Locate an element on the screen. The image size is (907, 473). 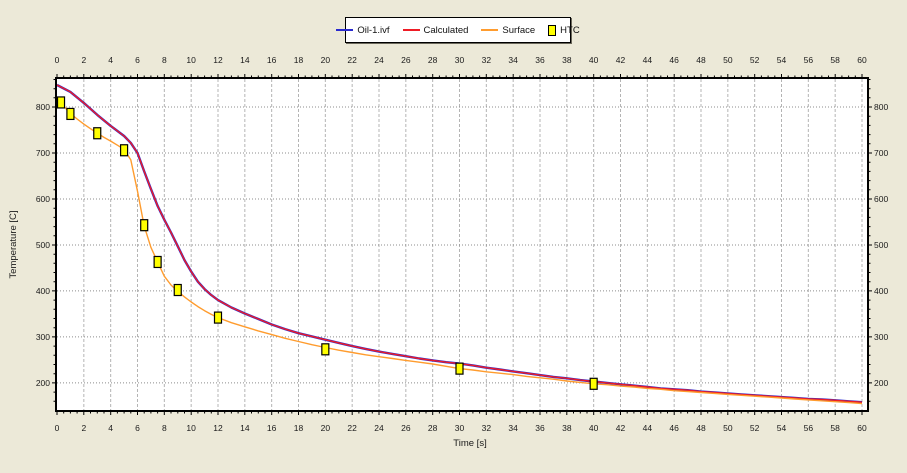
legend-item-oil-1: Oil-1.ivf is located at coordinates (363, 30).